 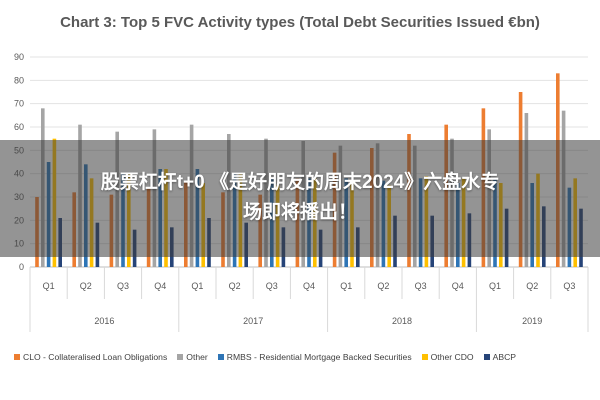 What do you see at coordinates (504, 357) in the screenshot?
I see `legend-label: ABCP` at bounding box center [504, 357].